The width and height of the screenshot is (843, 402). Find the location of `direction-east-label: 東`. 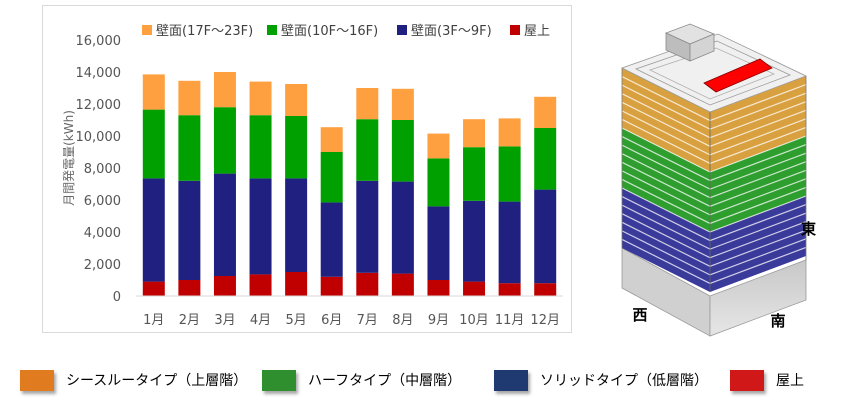

direction-east-label: 東 is located at coordinates (808, 229).